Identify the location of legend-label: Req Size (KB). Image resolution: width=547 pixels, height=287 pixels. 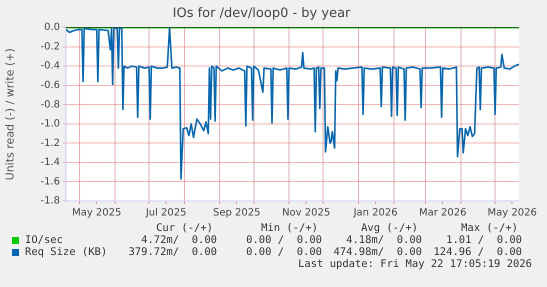
(66, 252).